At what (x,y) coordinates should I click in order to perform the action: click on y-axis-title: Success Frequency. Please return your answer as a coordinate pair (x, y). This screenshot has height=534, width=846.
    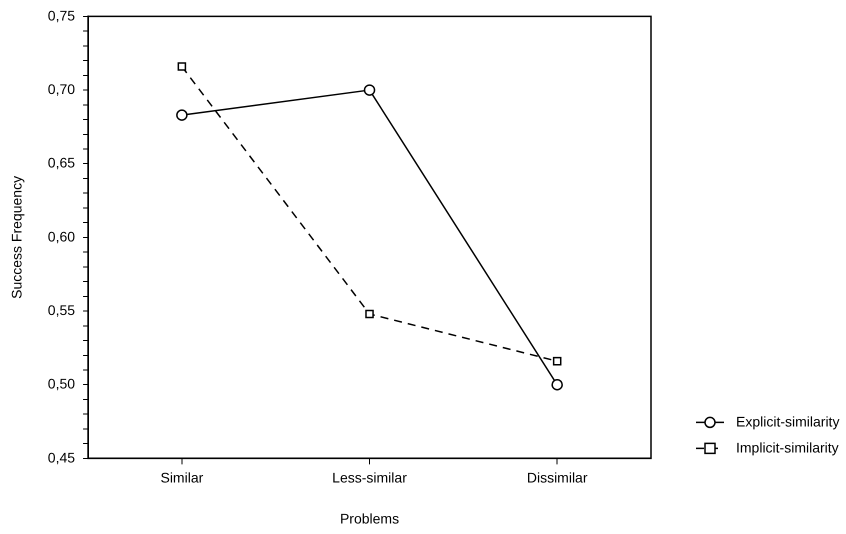
    Looking at the image, I should click on (16, 237).